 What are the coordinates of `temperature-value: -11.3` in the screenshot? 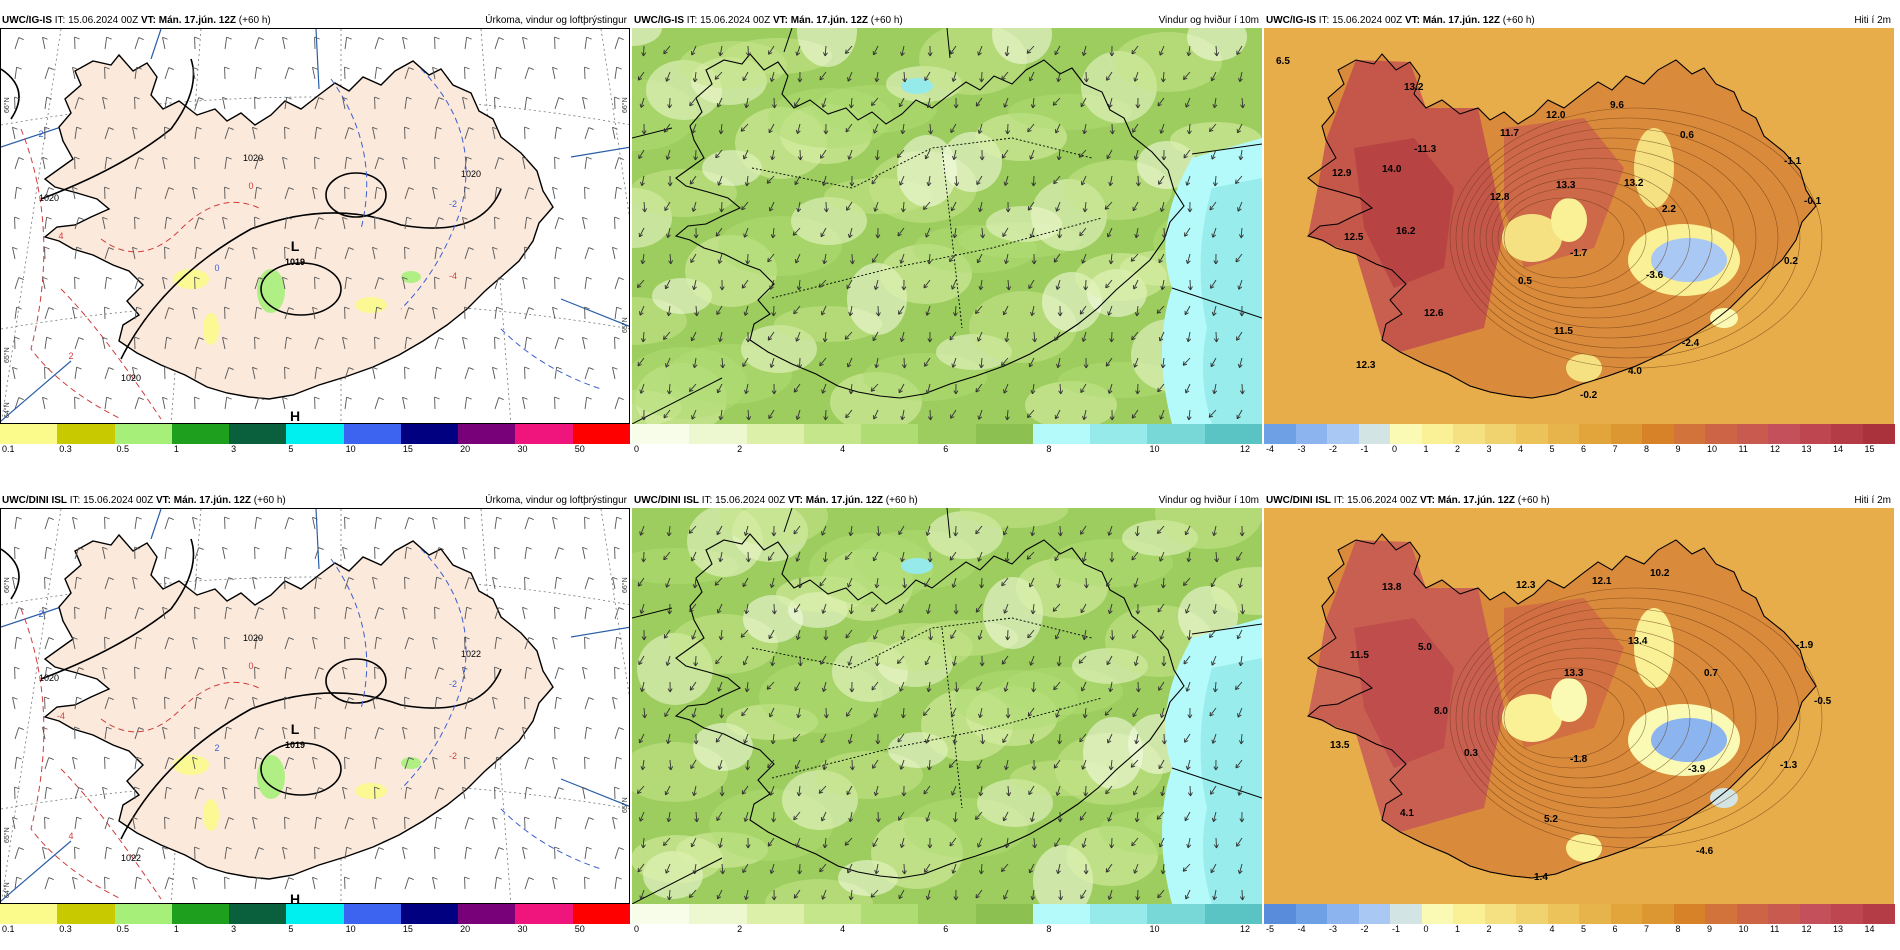 It's located at (1425, 149).